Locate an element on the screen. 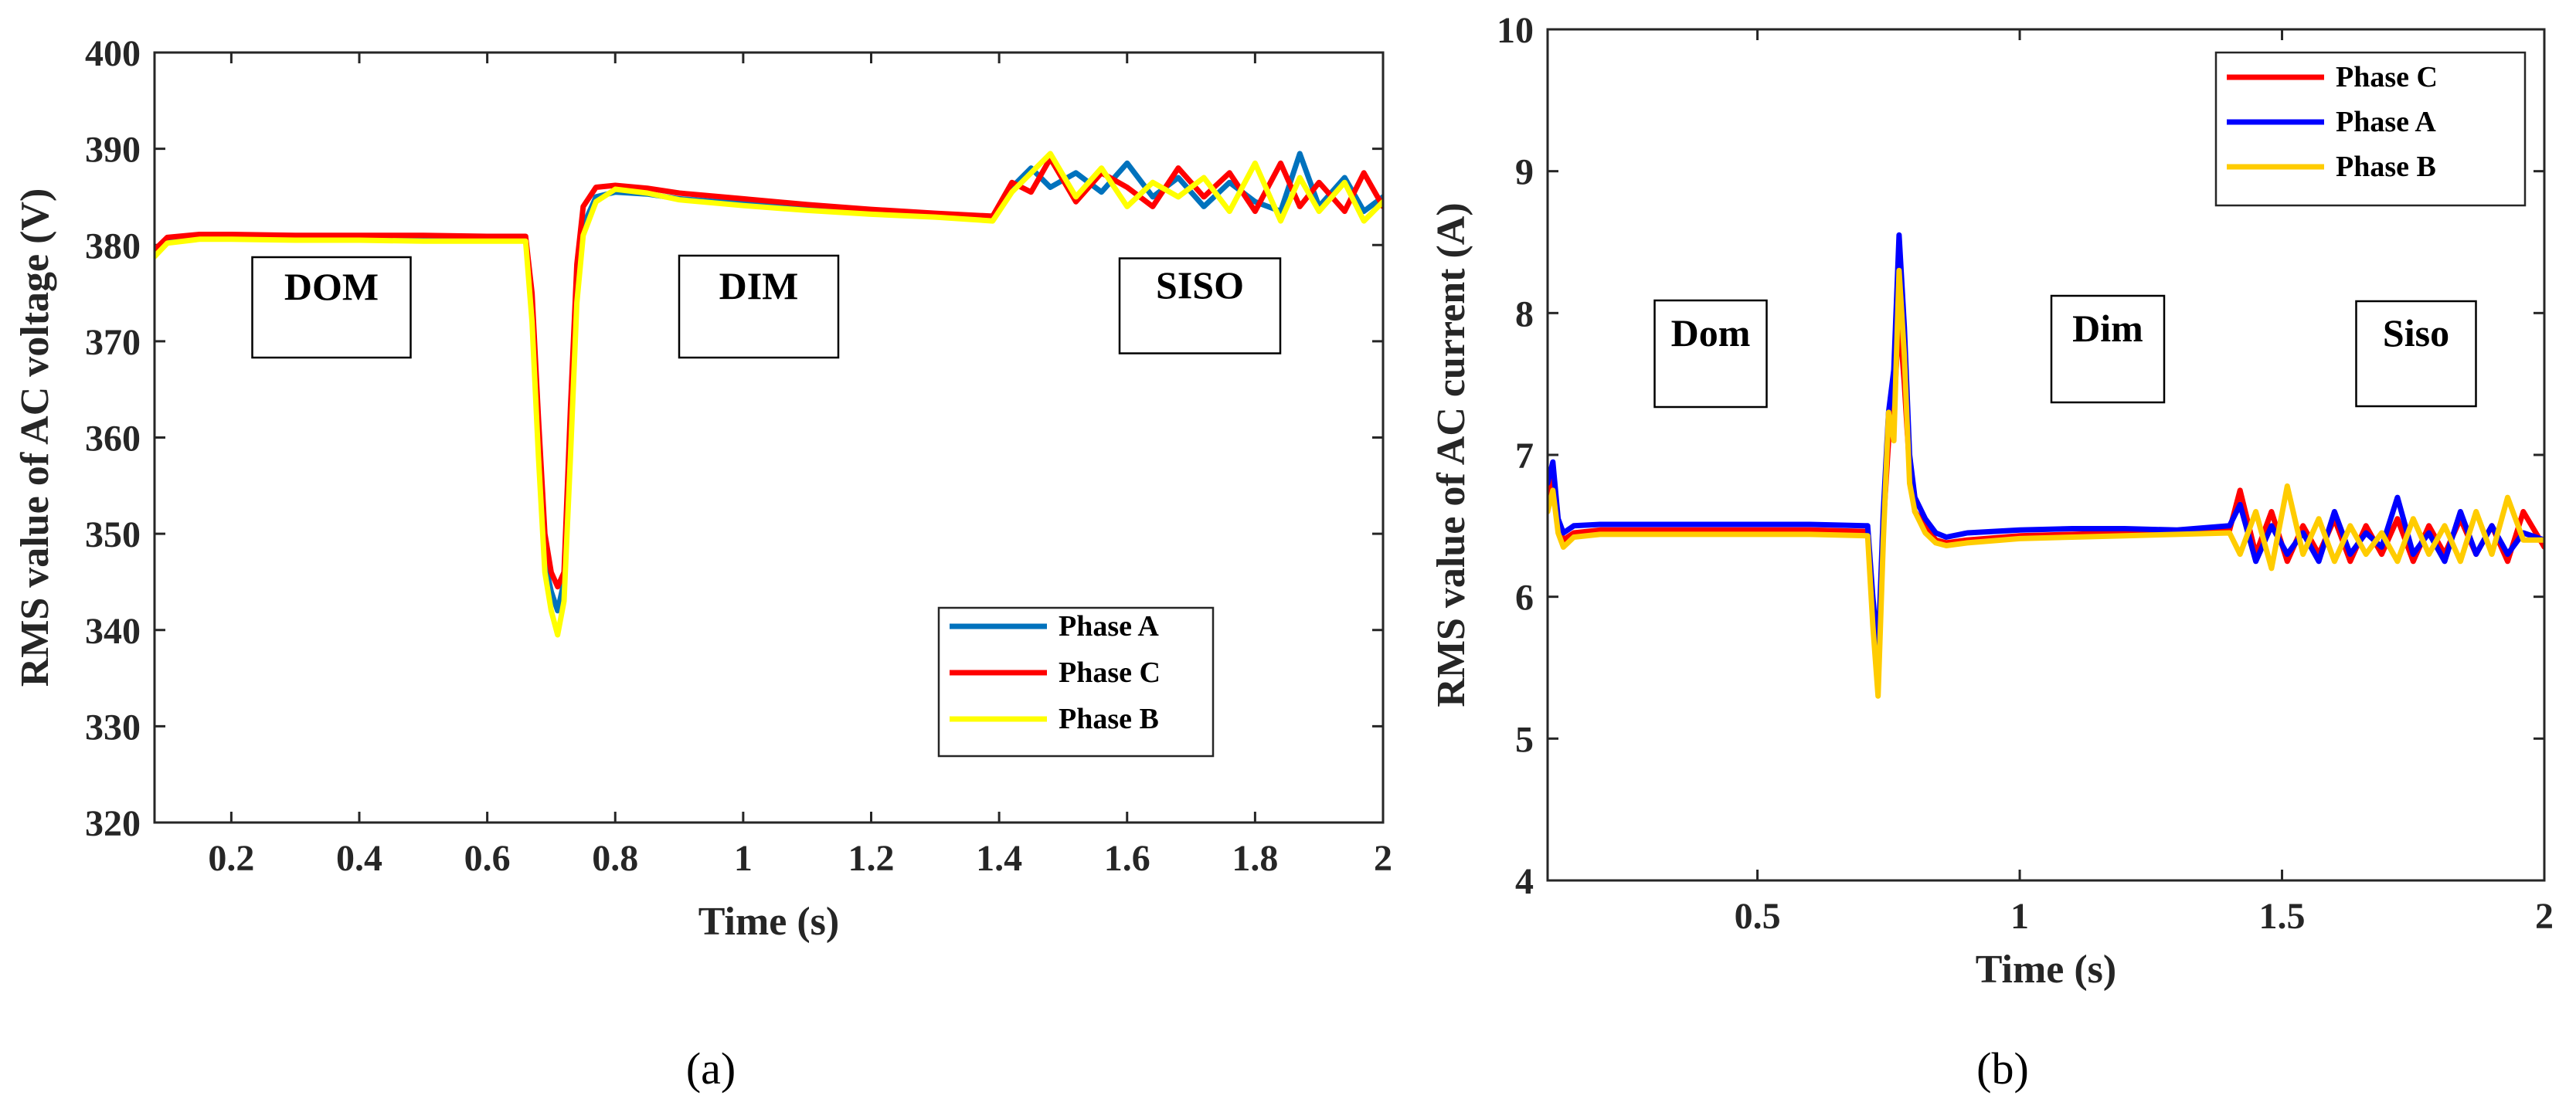  y-tick-label: 6 is located at coordinates (1524, 598).